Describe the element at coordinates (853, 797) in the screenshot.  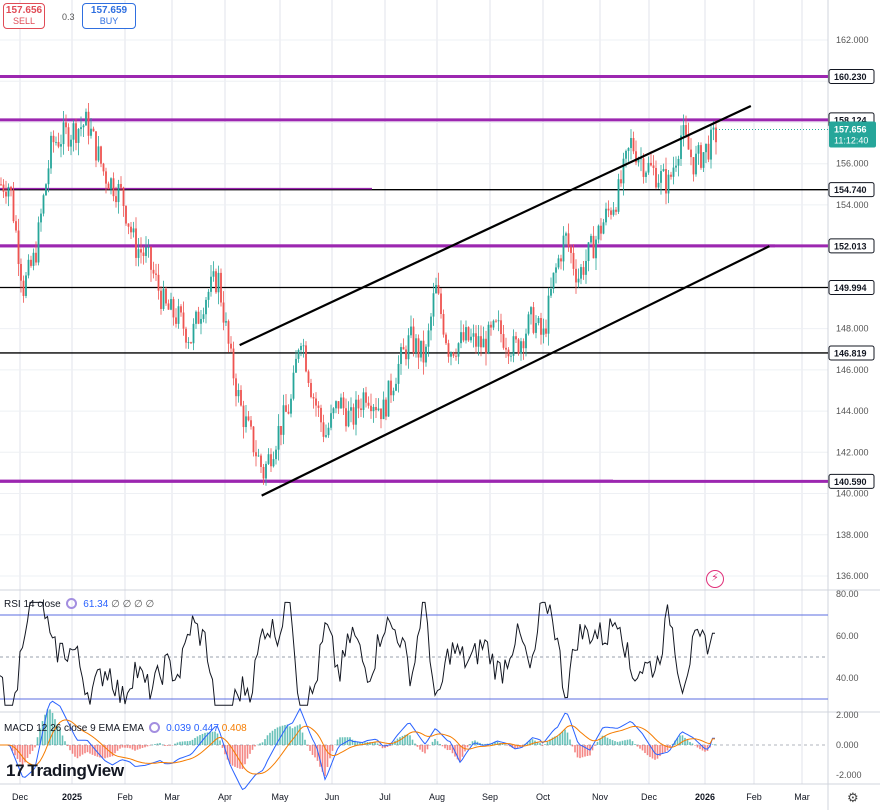
I see `gear-icon: ⚙` at that location.